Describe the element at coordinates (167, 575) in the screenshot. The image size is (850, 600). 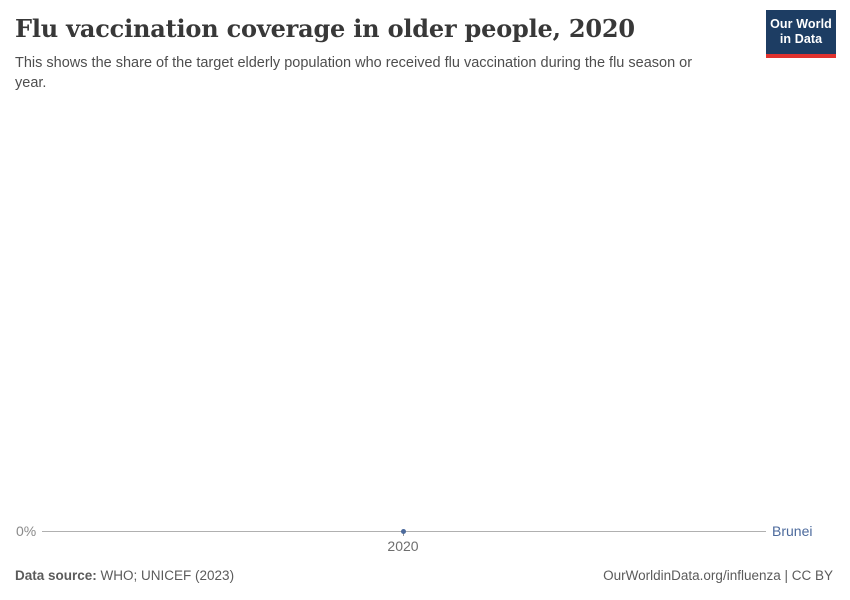
I see `data-source-value: WHO; UNICEF (2023)` at that location.